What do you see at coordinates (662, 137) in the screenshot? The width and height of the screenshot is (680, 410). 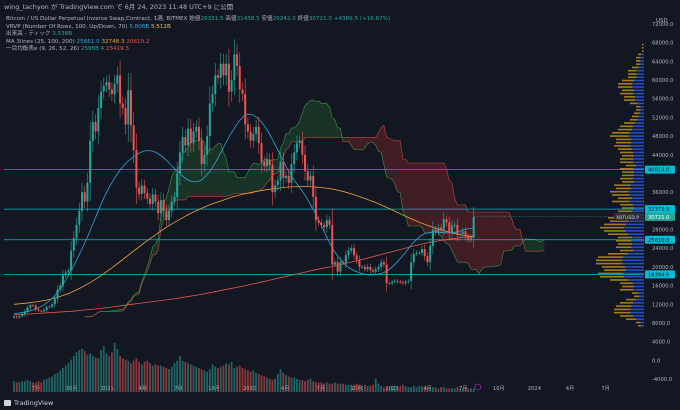 I see `price-tick-label: 48000.0` at bounding box center [662, 137].